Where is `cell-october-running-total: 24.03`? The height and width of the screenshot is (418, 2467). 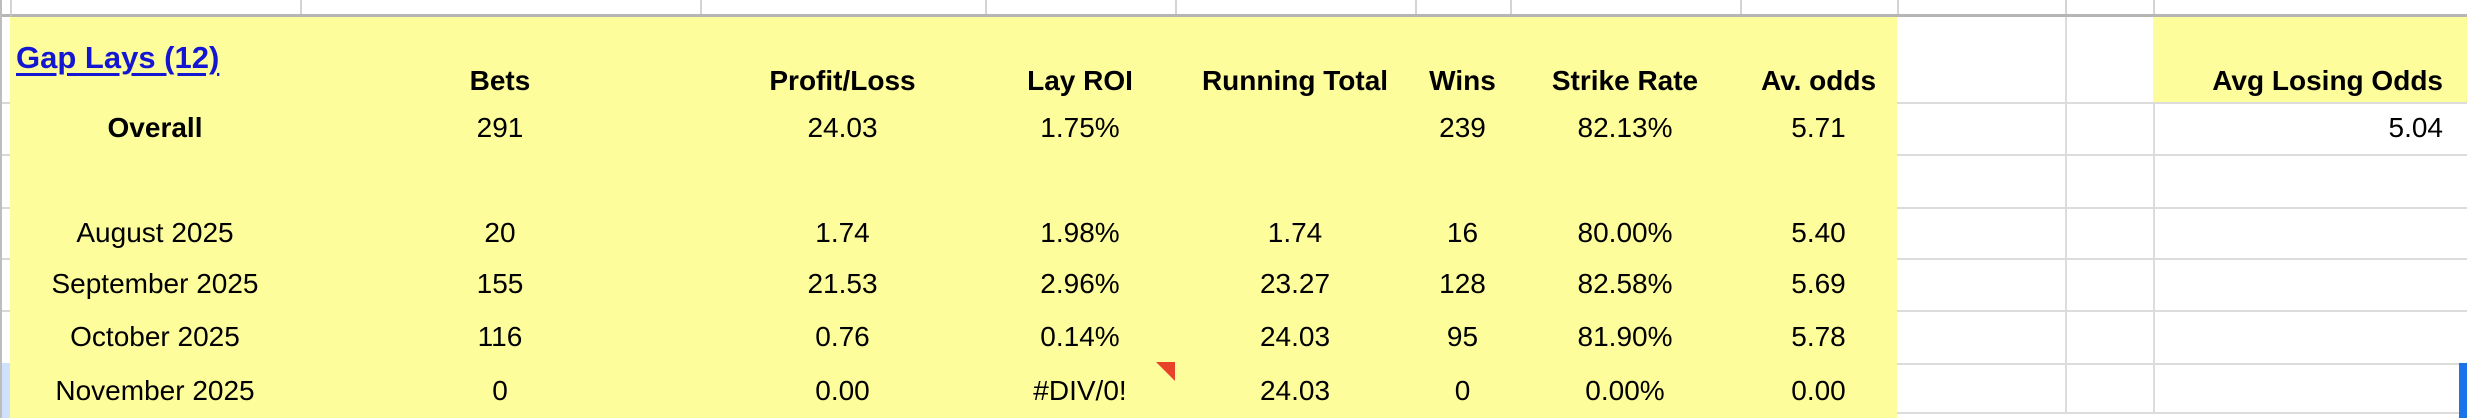 cell-october-running-total: 24.03 is located at coordinates (1295, 336).